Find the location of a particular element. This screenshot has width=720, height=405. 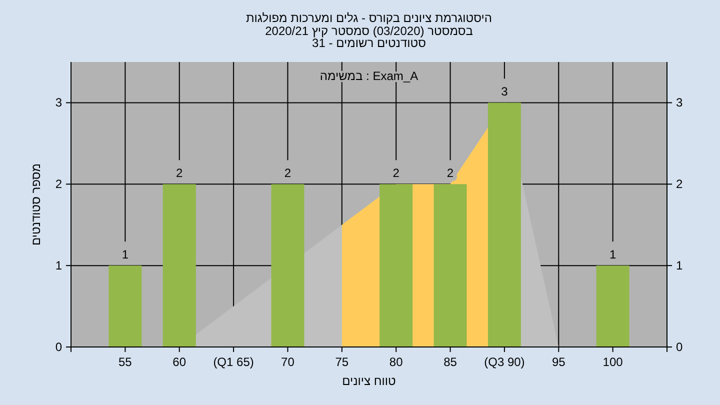

y-tick-label: 2 is located at coordinates (58, 184).